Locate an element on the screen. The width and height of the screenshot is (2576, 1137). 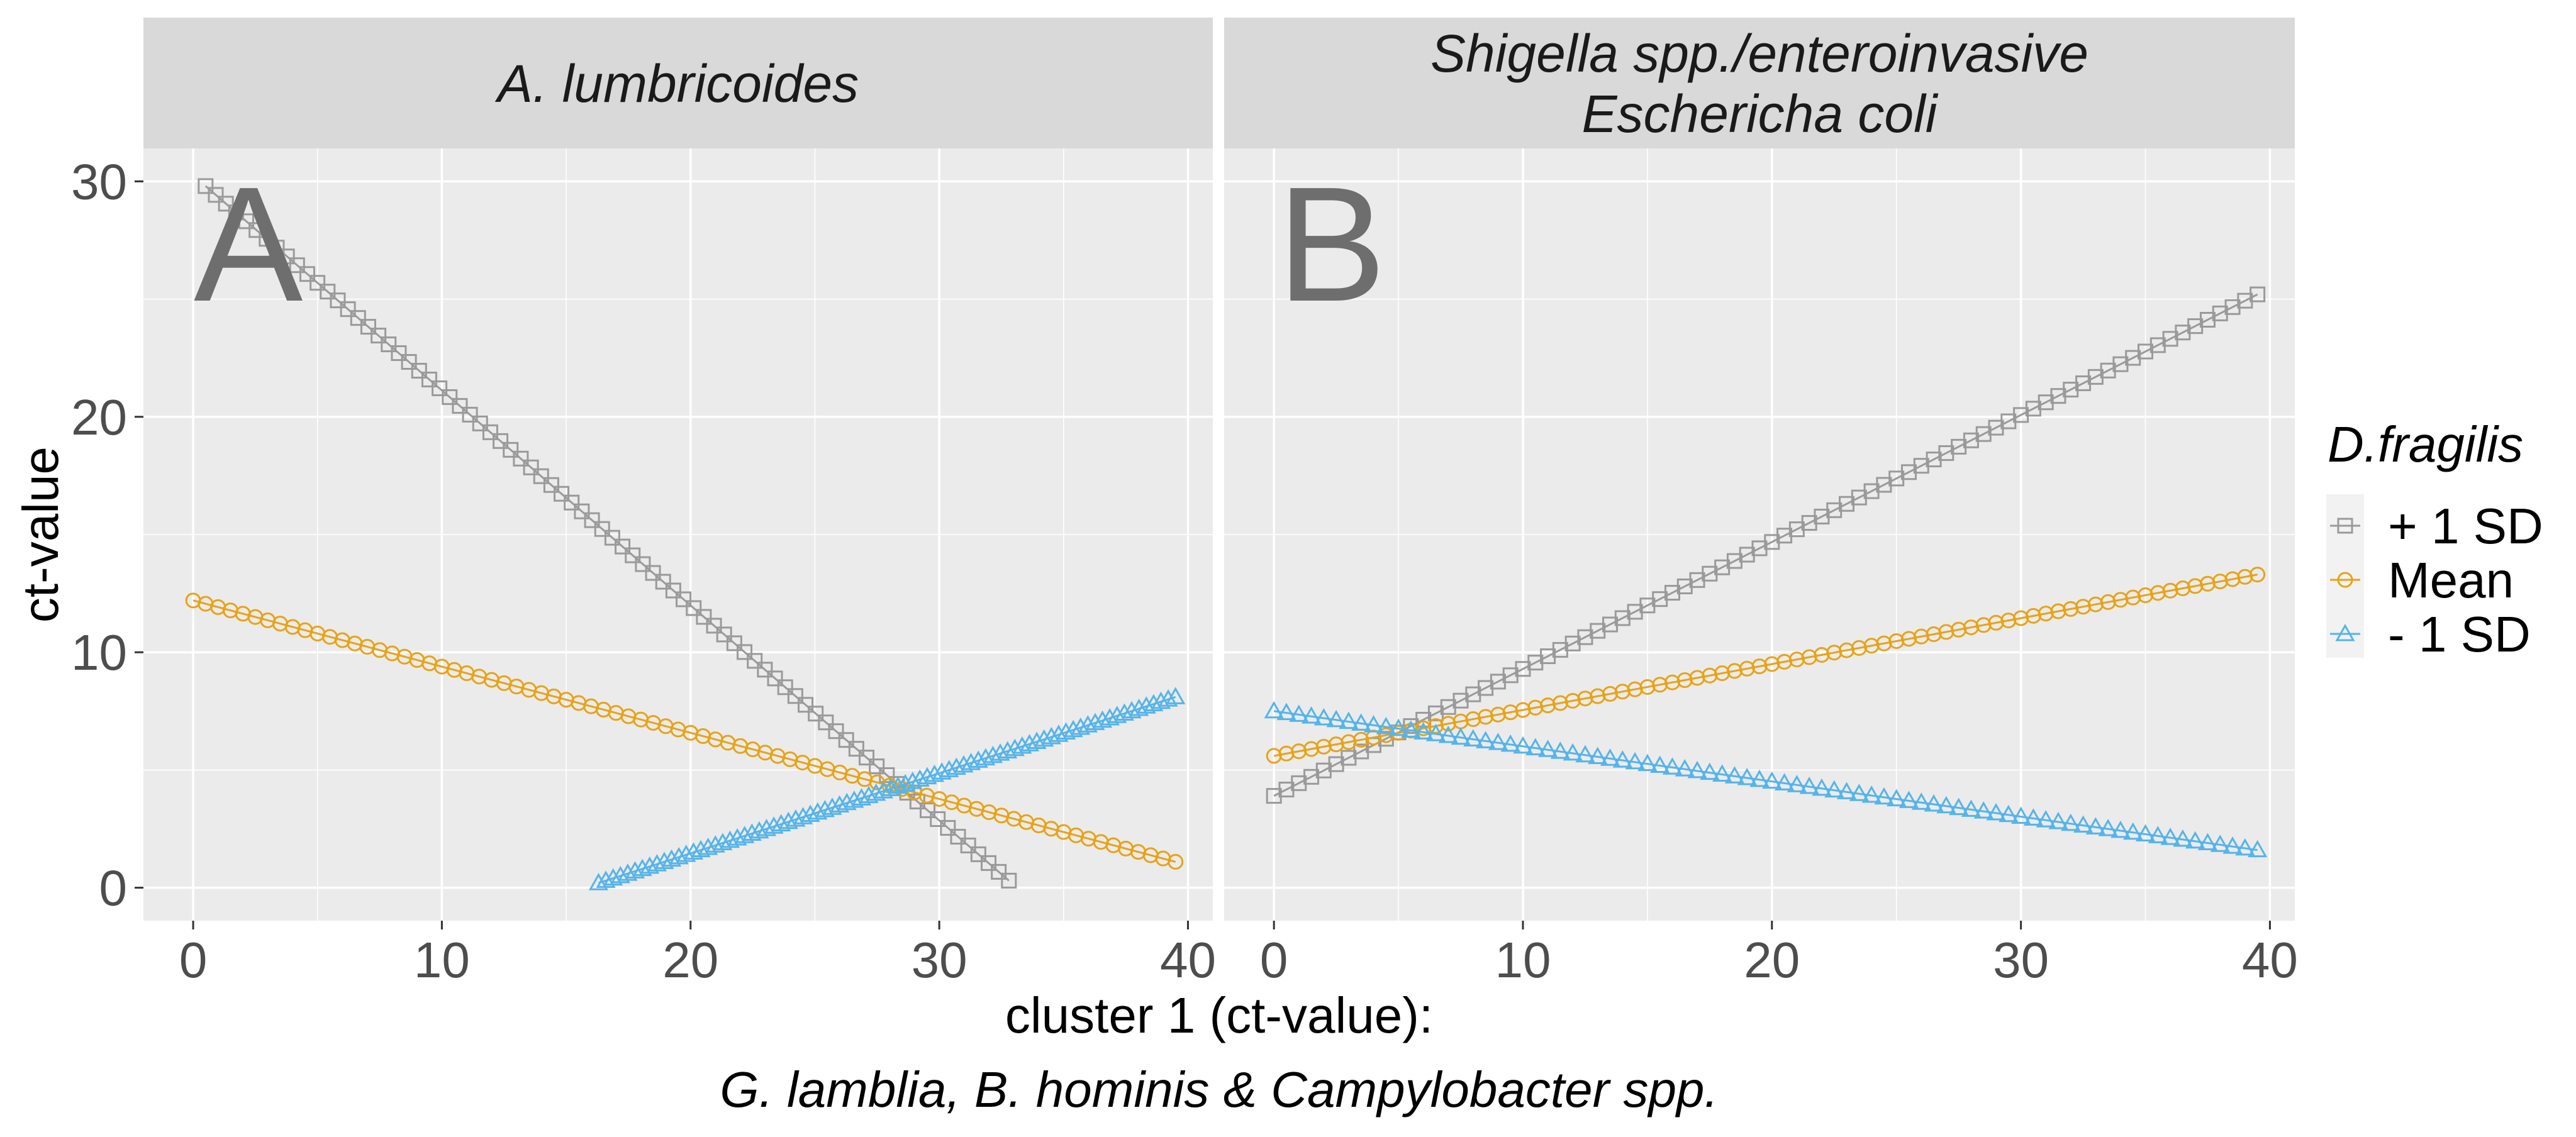
legend-label-minus-1-sd: - 1 SD is located at coordinates (2459, 634).